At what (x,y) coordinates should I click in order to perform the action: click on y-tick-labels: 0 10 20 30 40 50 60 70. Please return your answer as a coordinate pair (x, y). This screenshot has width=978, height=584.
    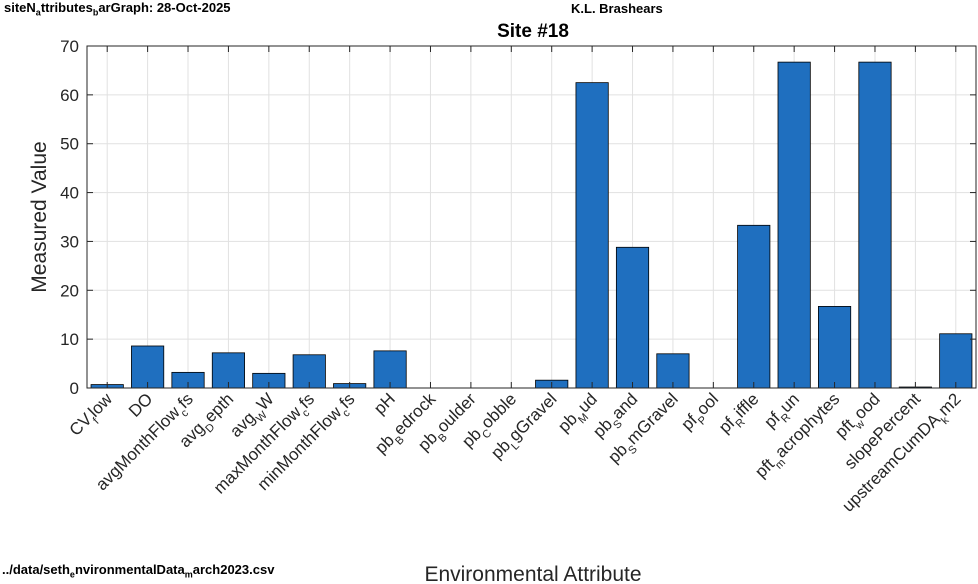
    Looking at the image, I should click on (69, 217).